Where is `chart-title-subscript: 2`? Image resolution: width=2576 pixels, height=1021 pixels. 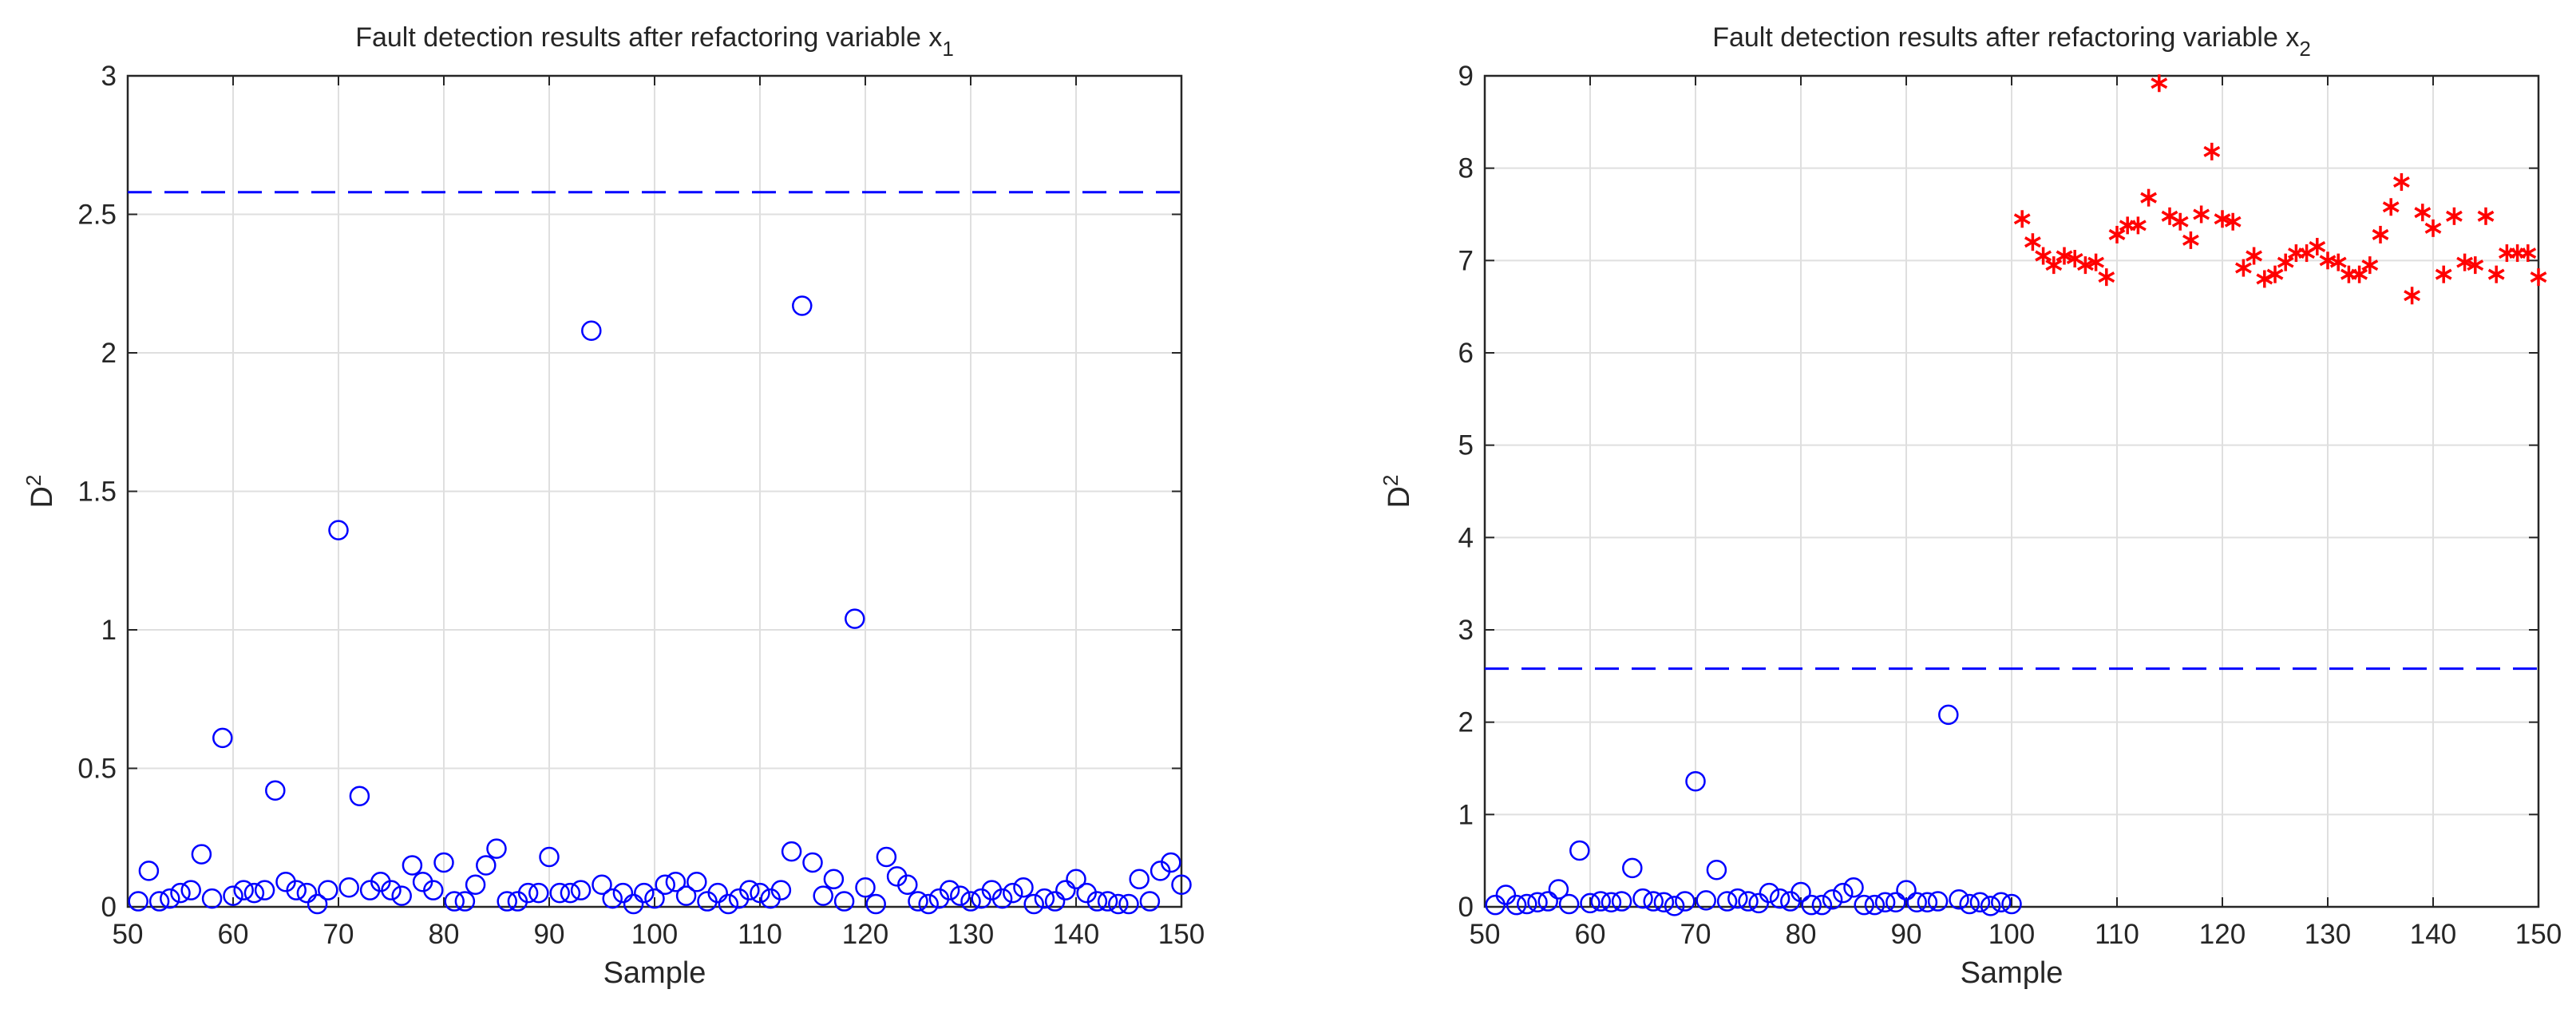 chart-title-subscript: 2 is located at coordinates (2304, 49).